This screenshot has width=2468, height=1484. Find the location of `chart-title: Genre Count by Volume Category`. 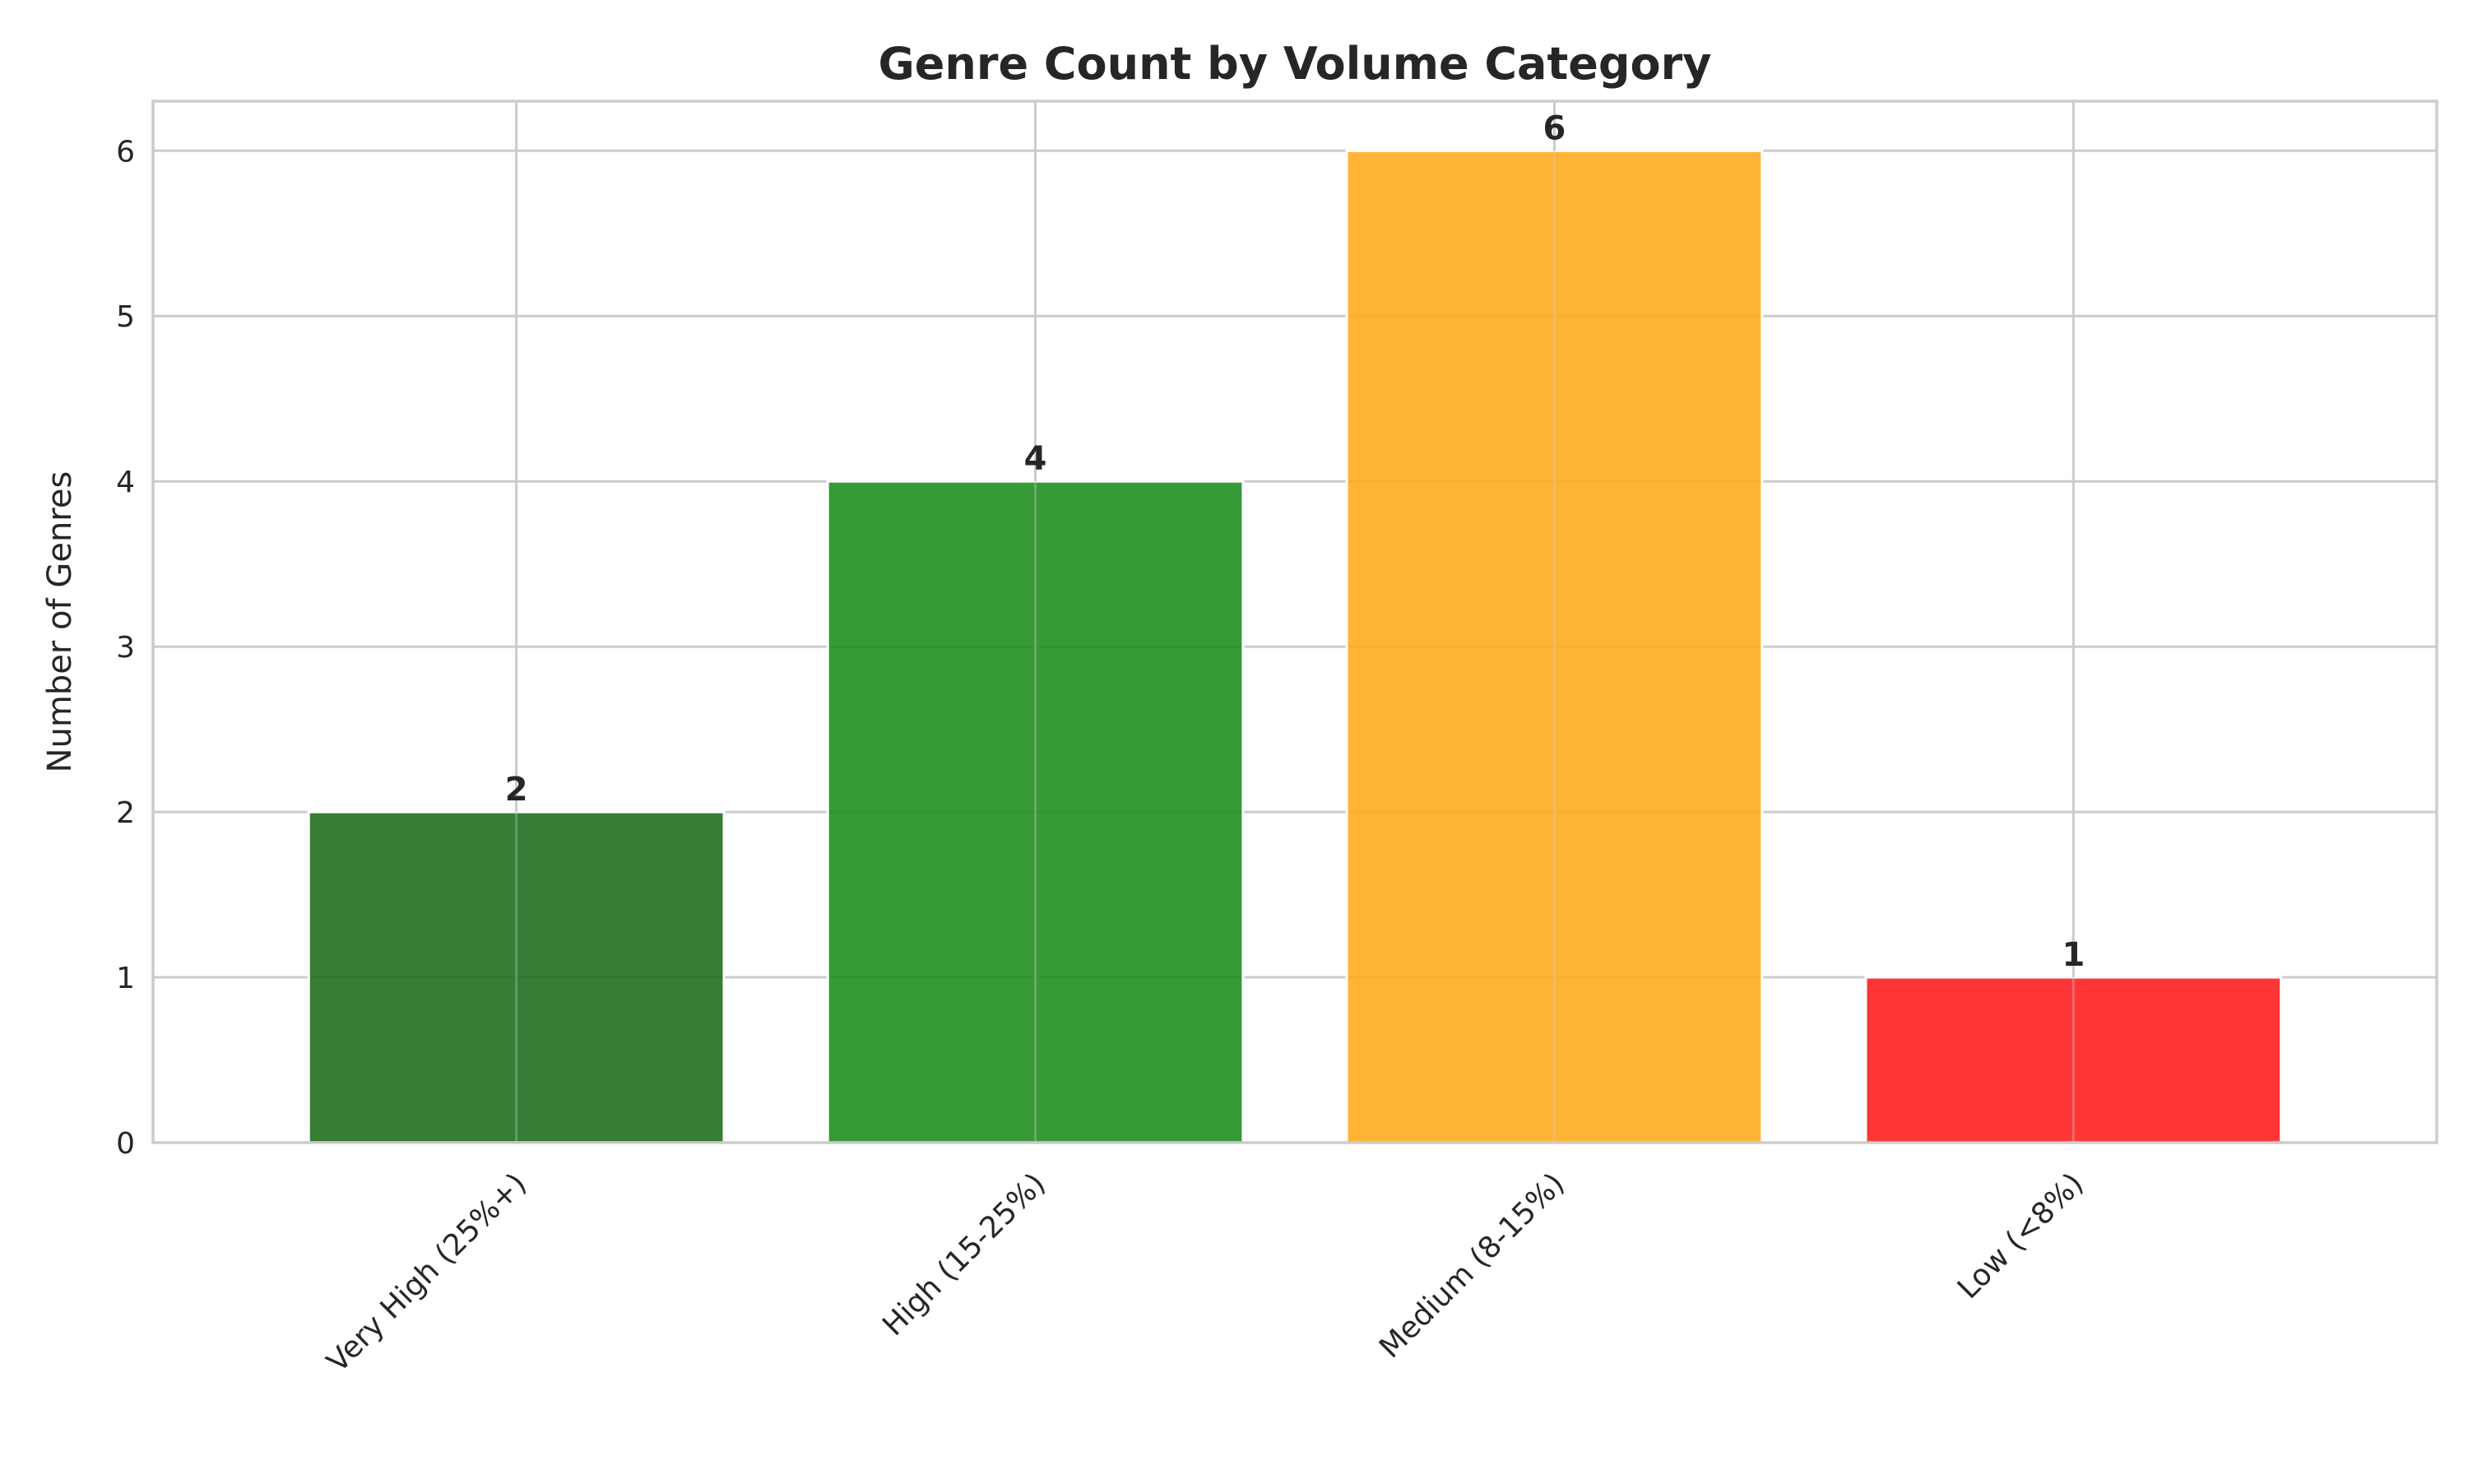

chart-title: Genre Count by Volume Category is located at coordinates (1294, 64).